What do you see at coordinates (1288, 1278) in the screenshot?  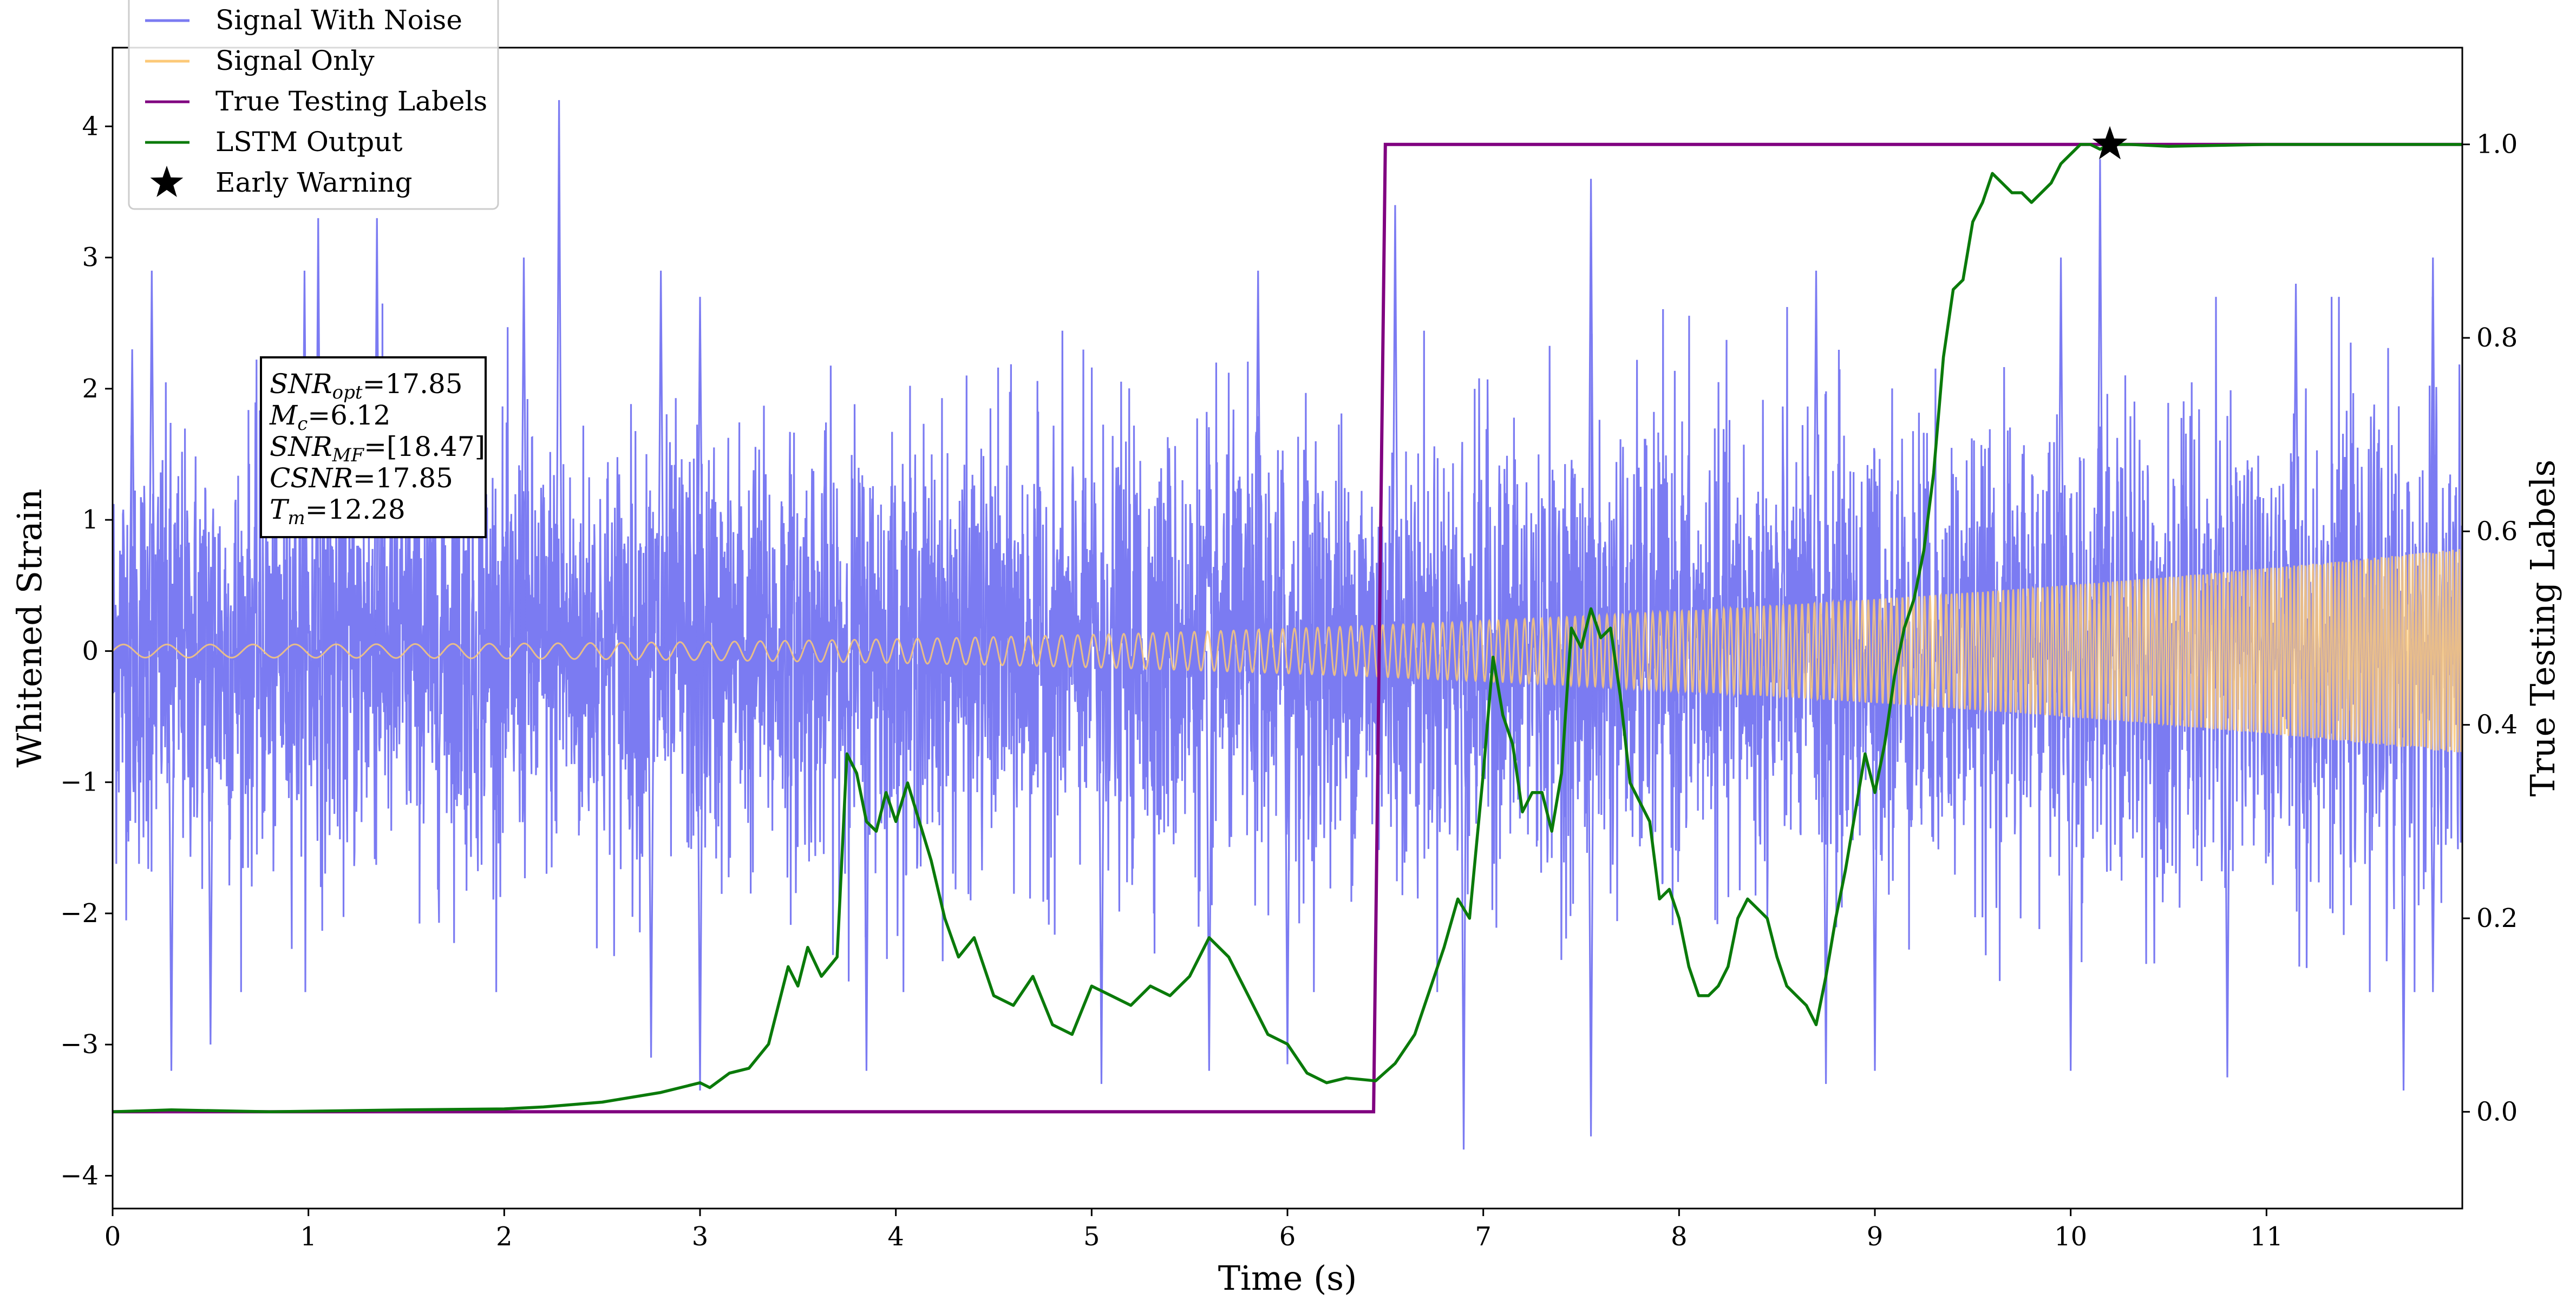 I see `x-axis-label: Time (s)` at bounding box center [1288, 1278].